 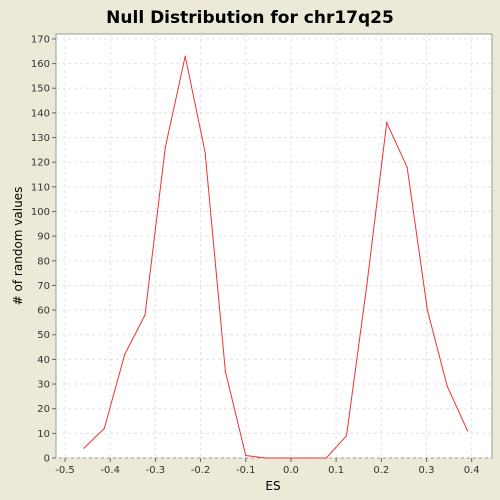 What do you see at coordinates (272, 486) in the screenshot?
I see `x-axis-label: ES` at bounding box center [272, 486].